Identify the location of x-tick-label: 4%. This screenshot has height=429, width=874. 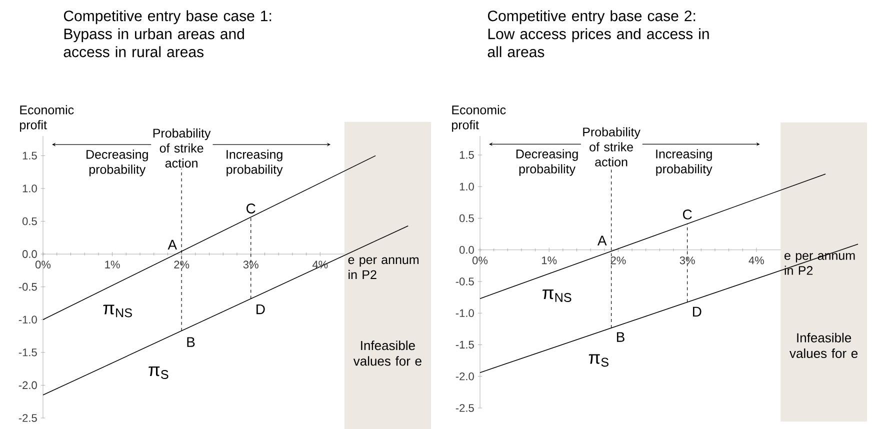
(756, 260).